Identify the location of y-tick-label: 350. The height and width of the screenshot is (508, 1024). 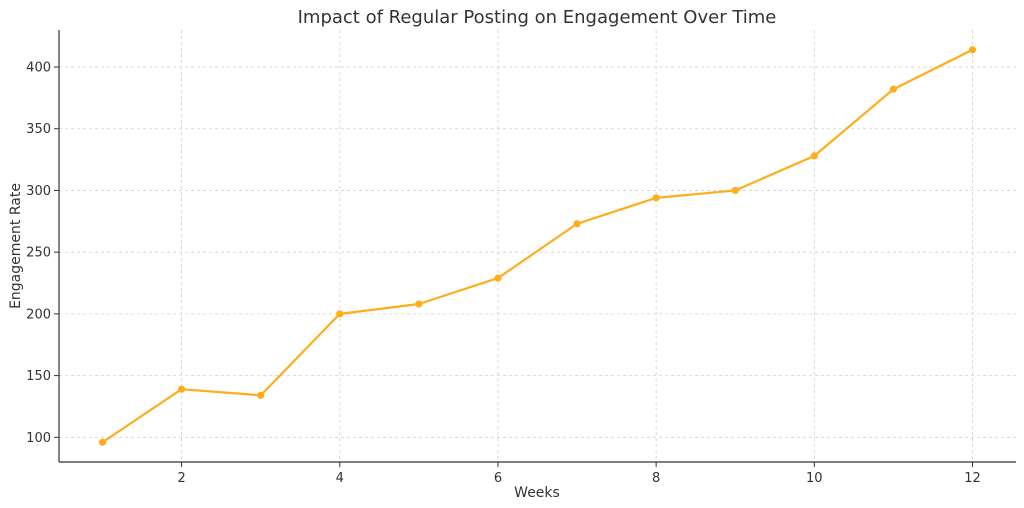
(38, 129).